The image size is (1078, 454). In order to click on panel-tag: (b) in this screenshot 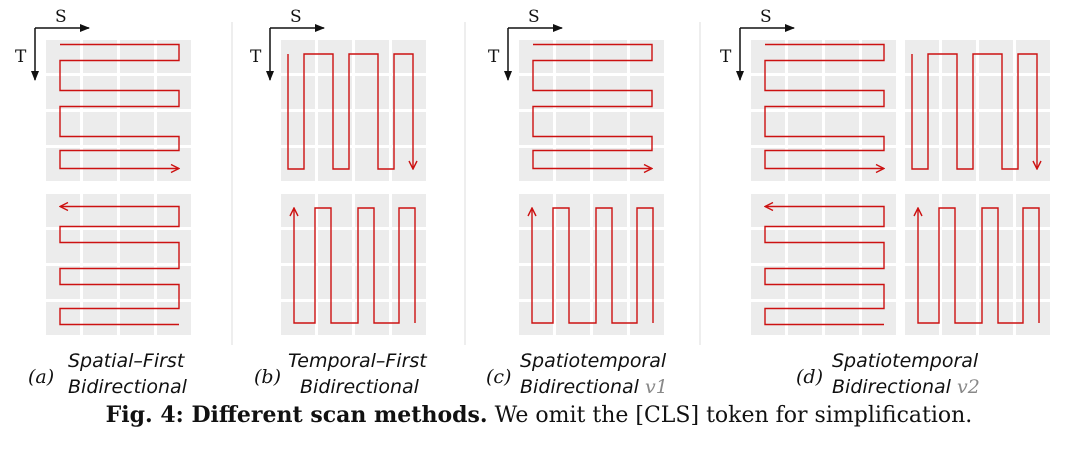, I will do `click(267, 377)`.